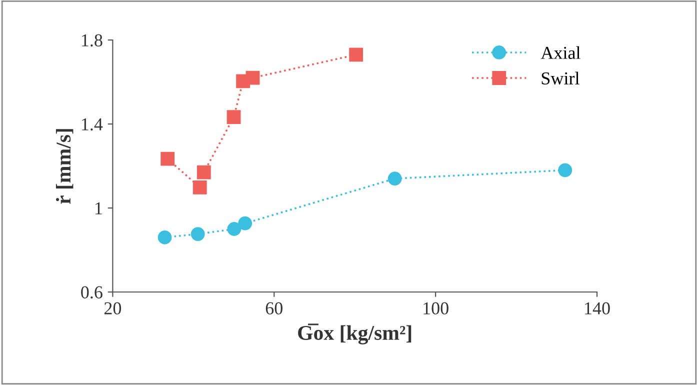  What do you see at coordinates (597, 308) in the screenshot?
I see `x-tick-label: 140` at bounding box center [597, 308].